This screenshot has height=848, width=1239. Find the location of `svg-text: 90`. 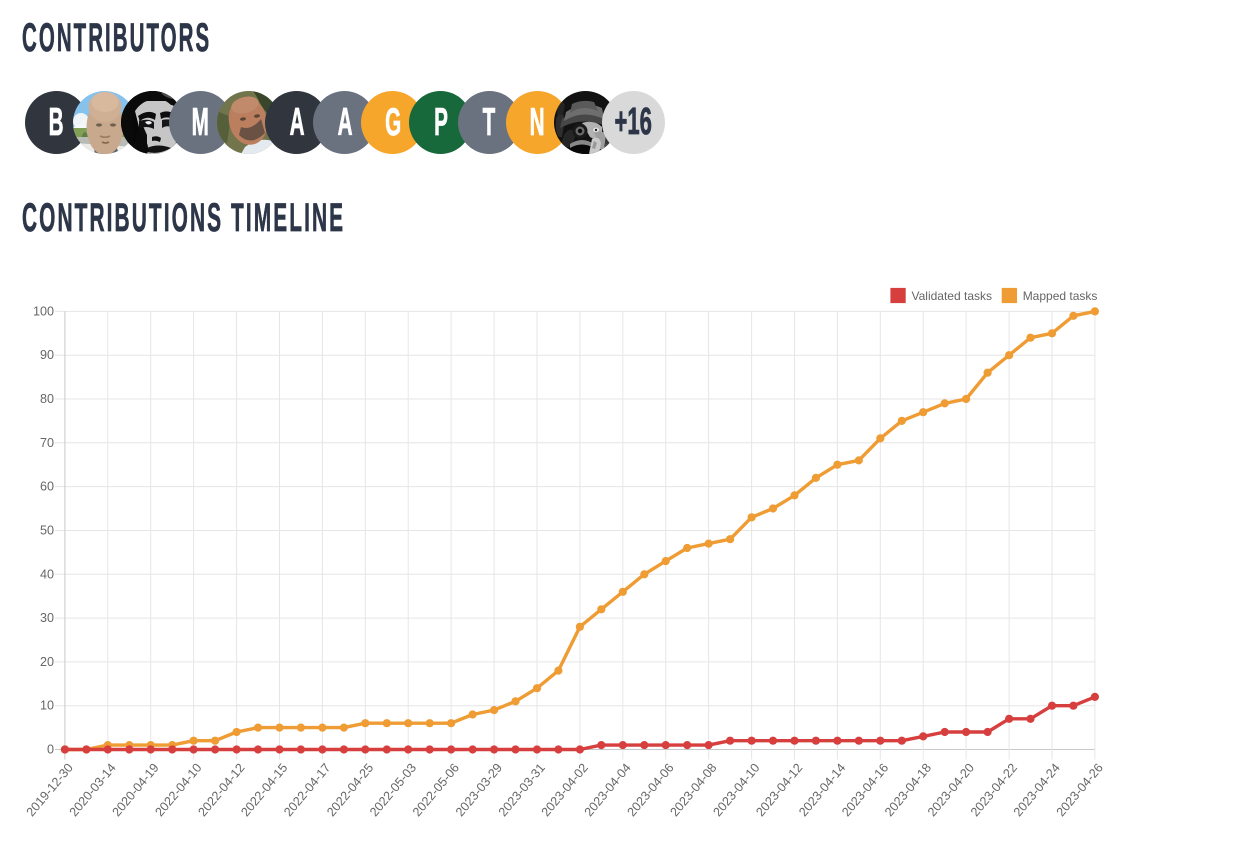

svg-text: 90 is located at coordinates (47, 355).